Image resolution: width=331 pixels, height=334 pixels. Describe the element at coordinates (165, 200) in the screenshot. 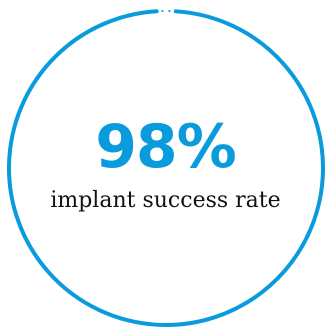

I see `stat-caption: implant success rate` at that location.